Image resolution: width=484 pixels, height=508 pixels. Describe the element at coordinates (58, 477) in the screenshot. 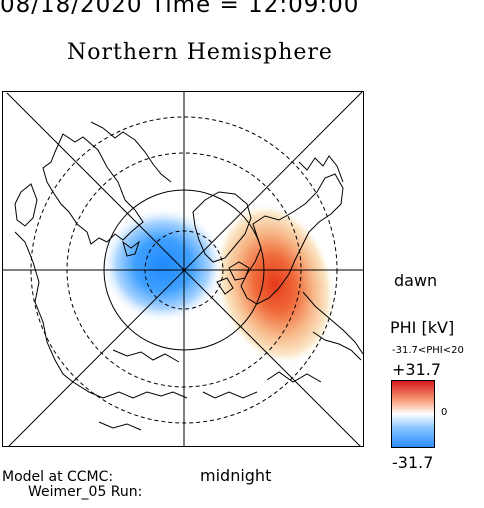

I see `credit-model-label: Model at CCMC:` at that location.